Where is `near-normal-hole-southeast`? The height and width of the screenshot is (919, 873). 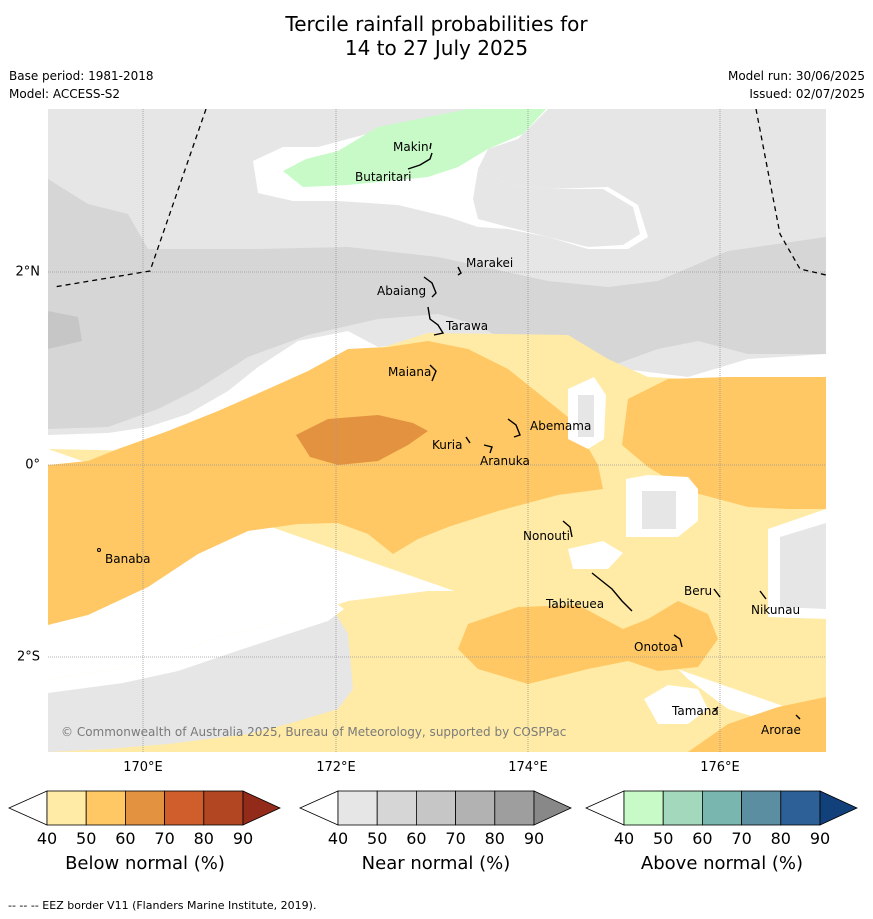 near-normal-hole-southeast is located at coordinates (659, 510).